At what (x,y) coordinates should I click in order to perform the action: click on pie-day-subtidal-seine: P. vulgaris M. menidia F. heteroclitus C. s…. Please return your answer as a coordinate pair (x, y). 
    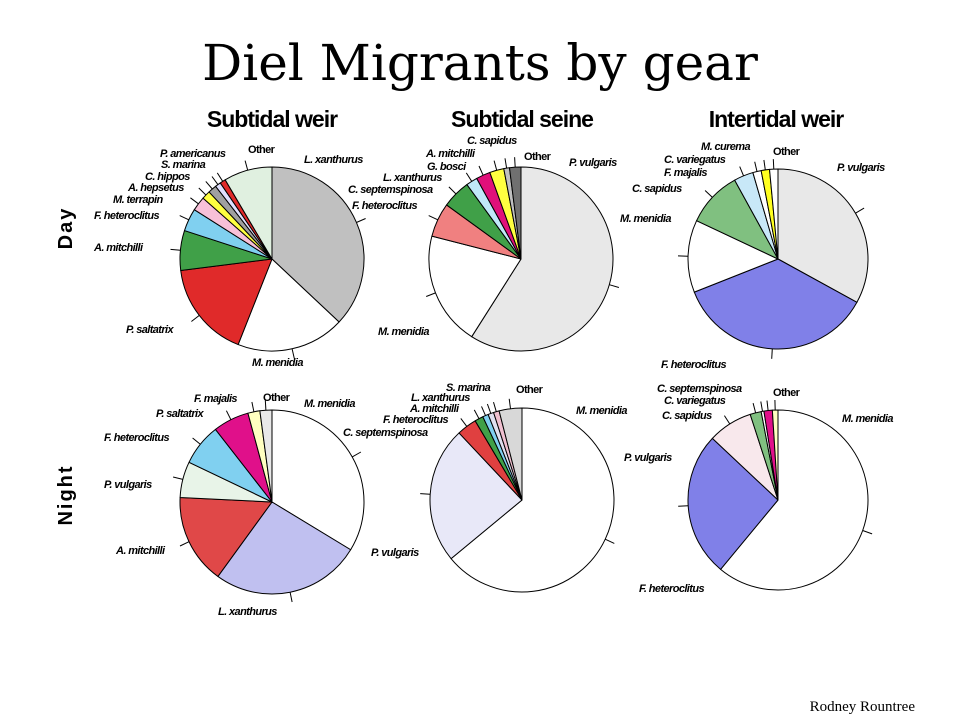
    Looking at the image, I should click on (484, 243).